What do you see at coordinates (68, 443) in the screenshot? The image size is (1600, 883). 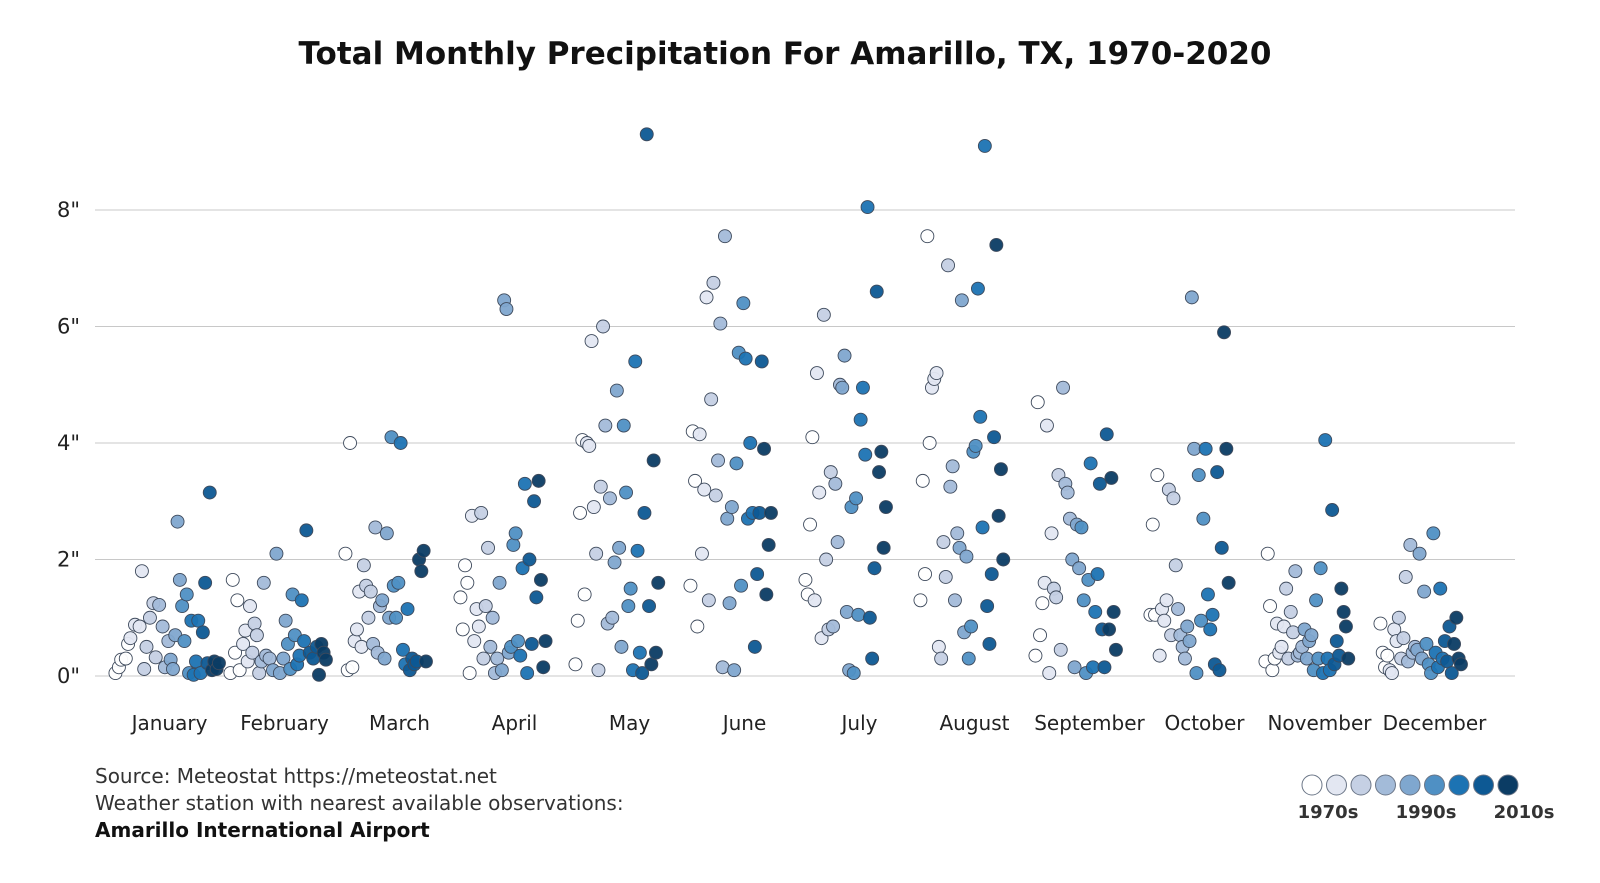 I see `y-axis-tick-labels: 0" 2" 4" 6" 8"` at bounding box center [68, 443].